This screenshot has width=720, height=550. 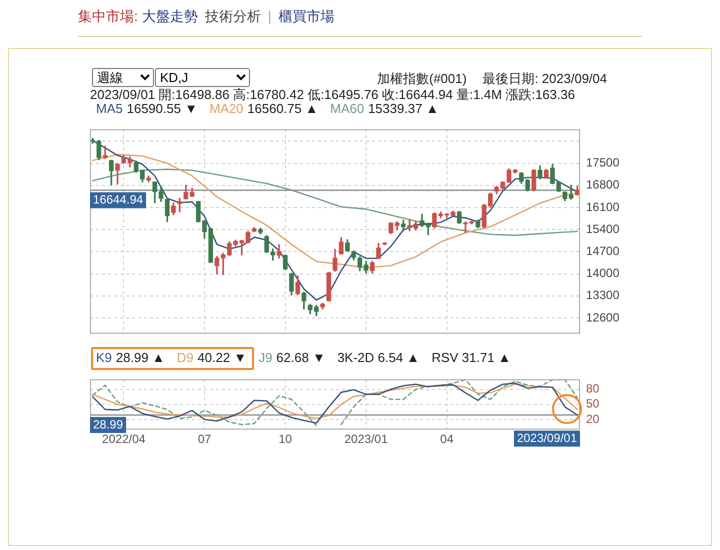 What do you see at coordinates (306, 16) in the screenshot?
I see `text: 櫃買市場` at bounding box center [306, 16].